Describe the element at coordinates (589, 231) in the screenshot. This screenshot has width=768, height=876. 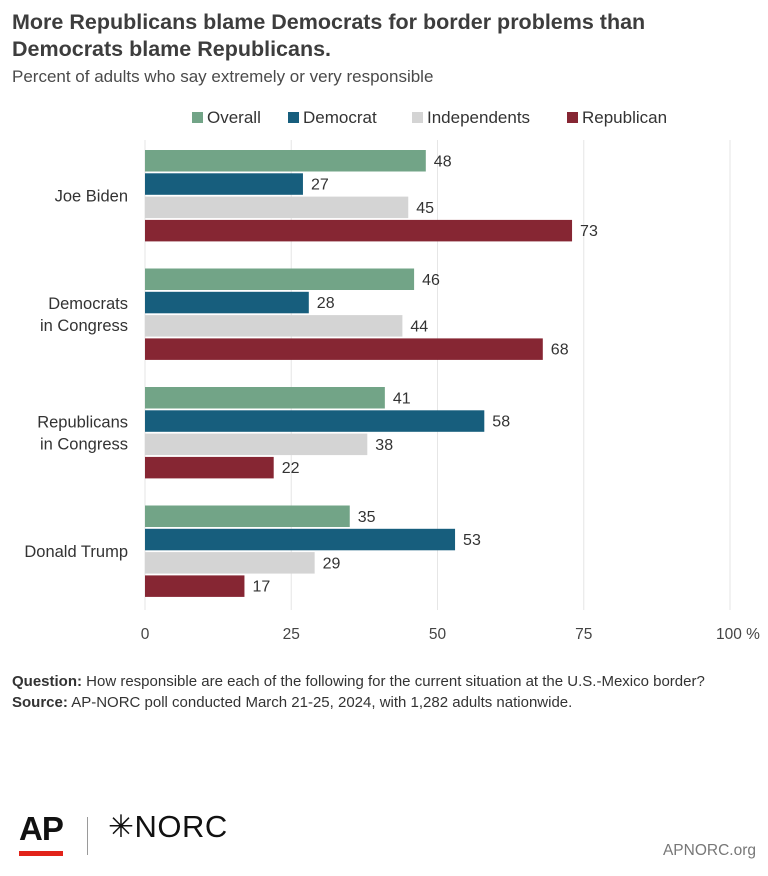
I see `bar-value-label: 73` at that location.